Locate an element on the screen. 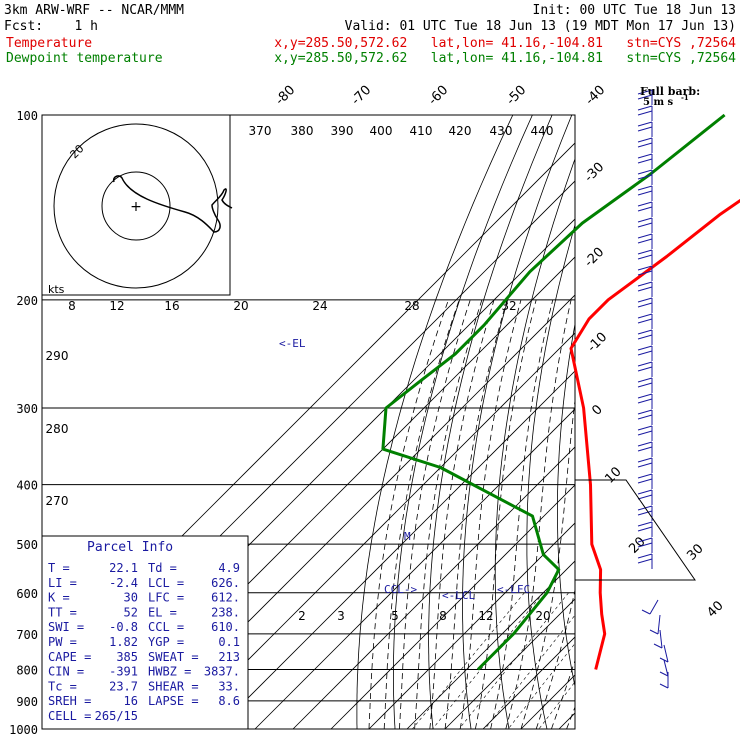 This screenshot has width=740, height=740. pressure-tick-label: 700 is located at coordinates (27, 635).